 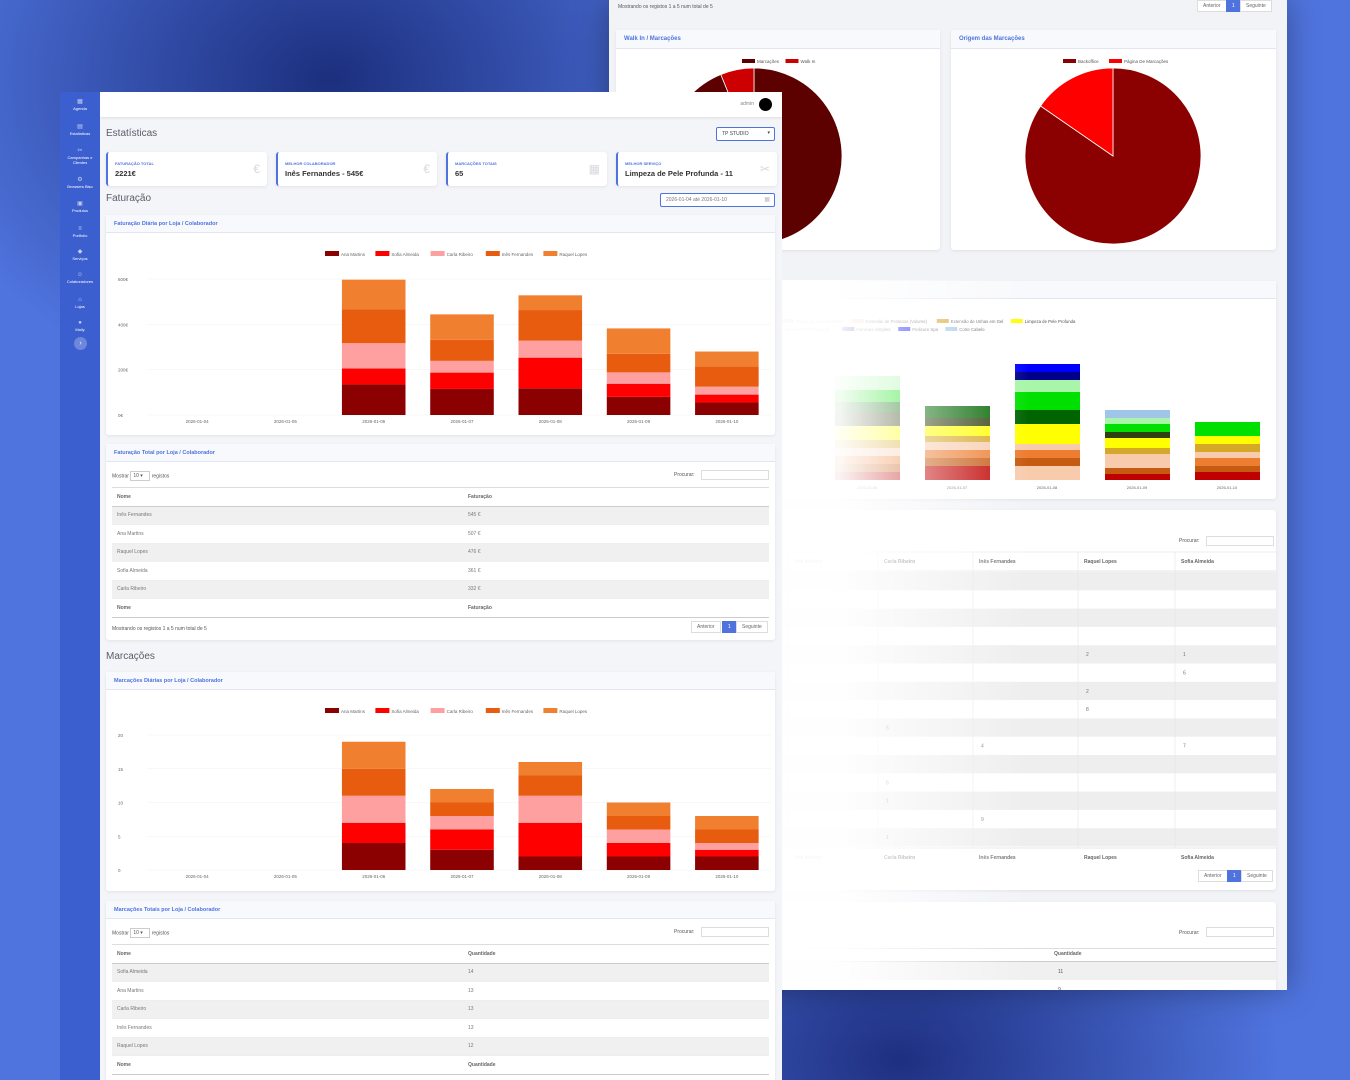 What do you see at coordinates (130, 656) in the screenshot?
I see `appointments-title: Marcações` at bounding box center [130, 656].